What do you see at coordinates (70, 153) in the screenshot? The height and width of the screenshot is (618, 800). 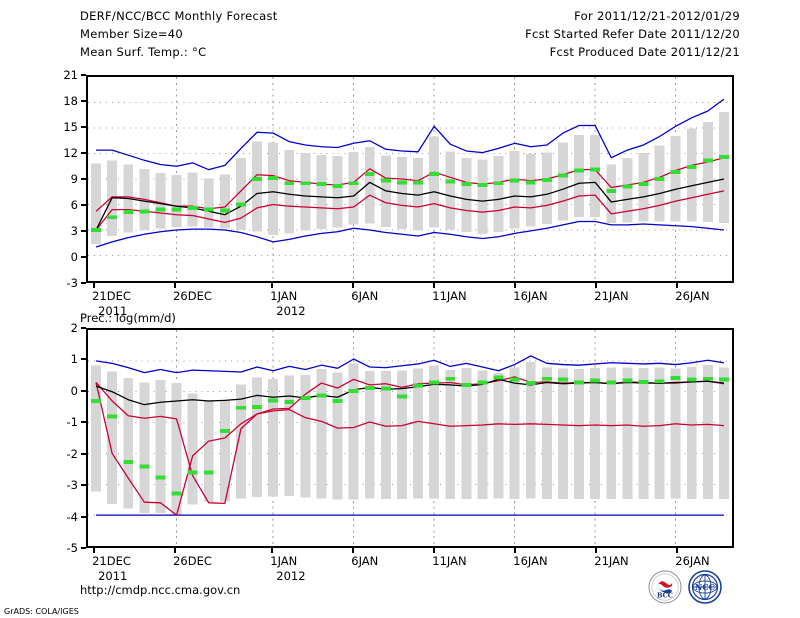 I see `y-tick-label: 12` at bounding box center [70, 153].